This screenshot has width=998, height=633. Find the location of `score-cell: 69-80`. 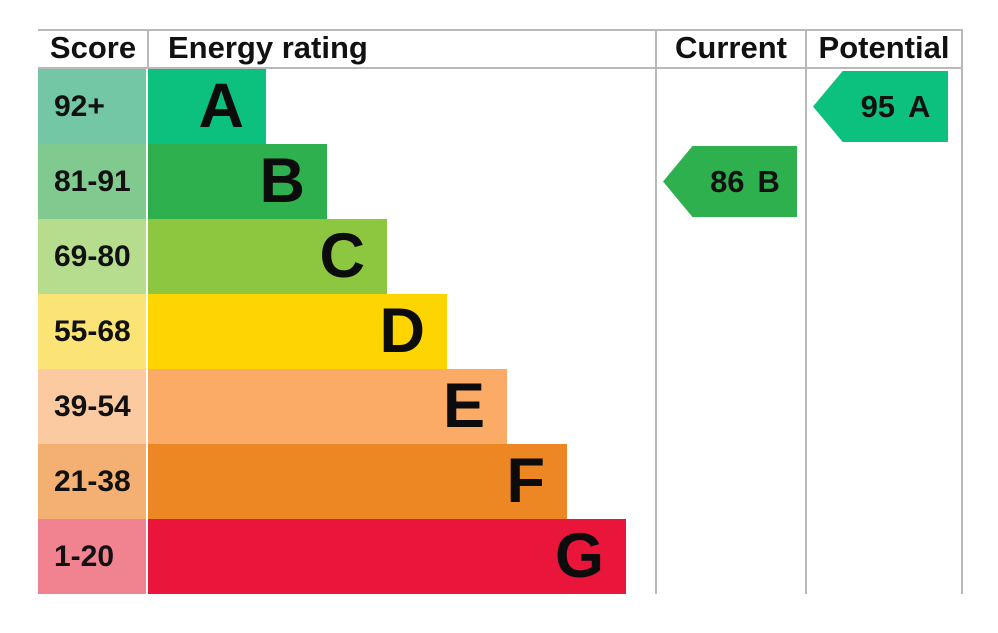

score-cell: 69-80 is located at coordinates (93, 256).